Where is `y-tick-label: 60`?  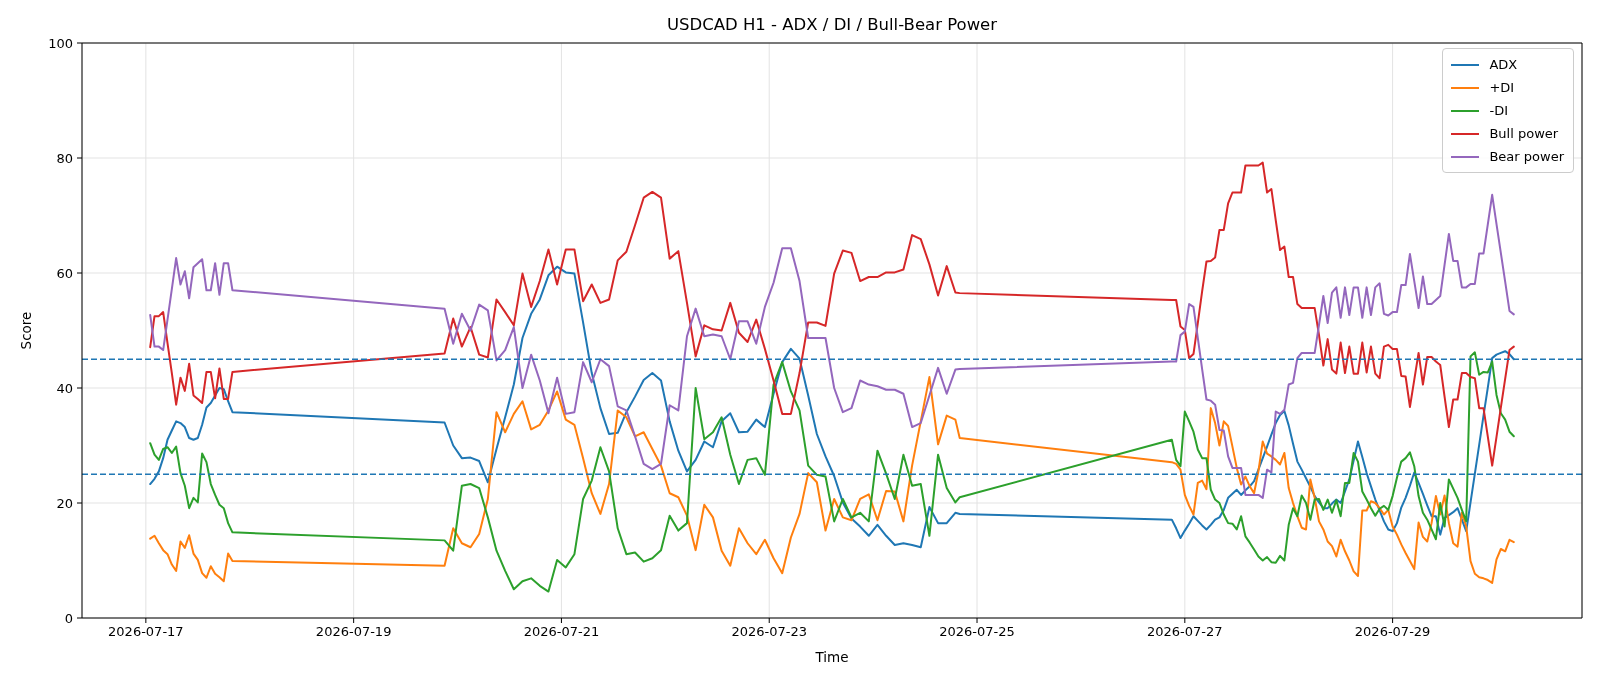
y-tick-label: 60 is located at coordinates (64, 273).